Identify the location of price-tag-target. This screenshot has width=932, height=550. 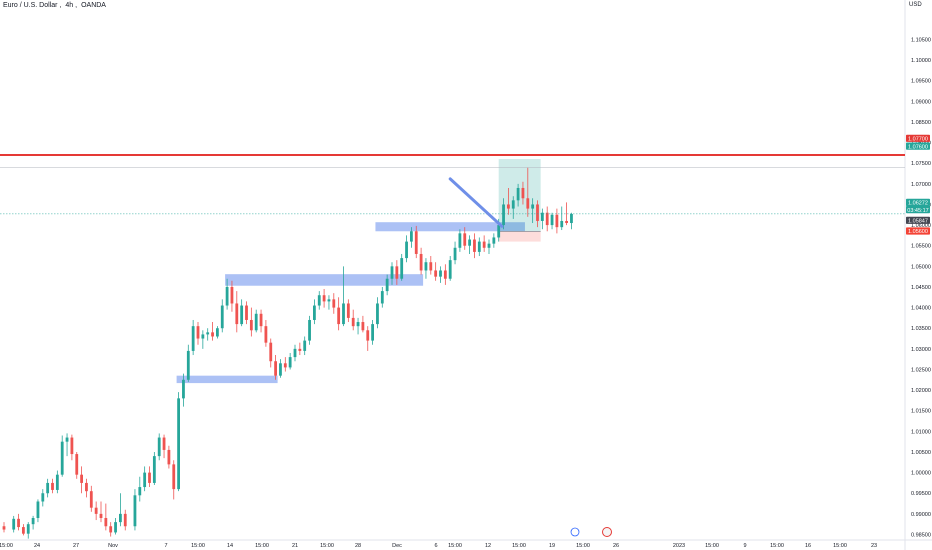
(918, 146).